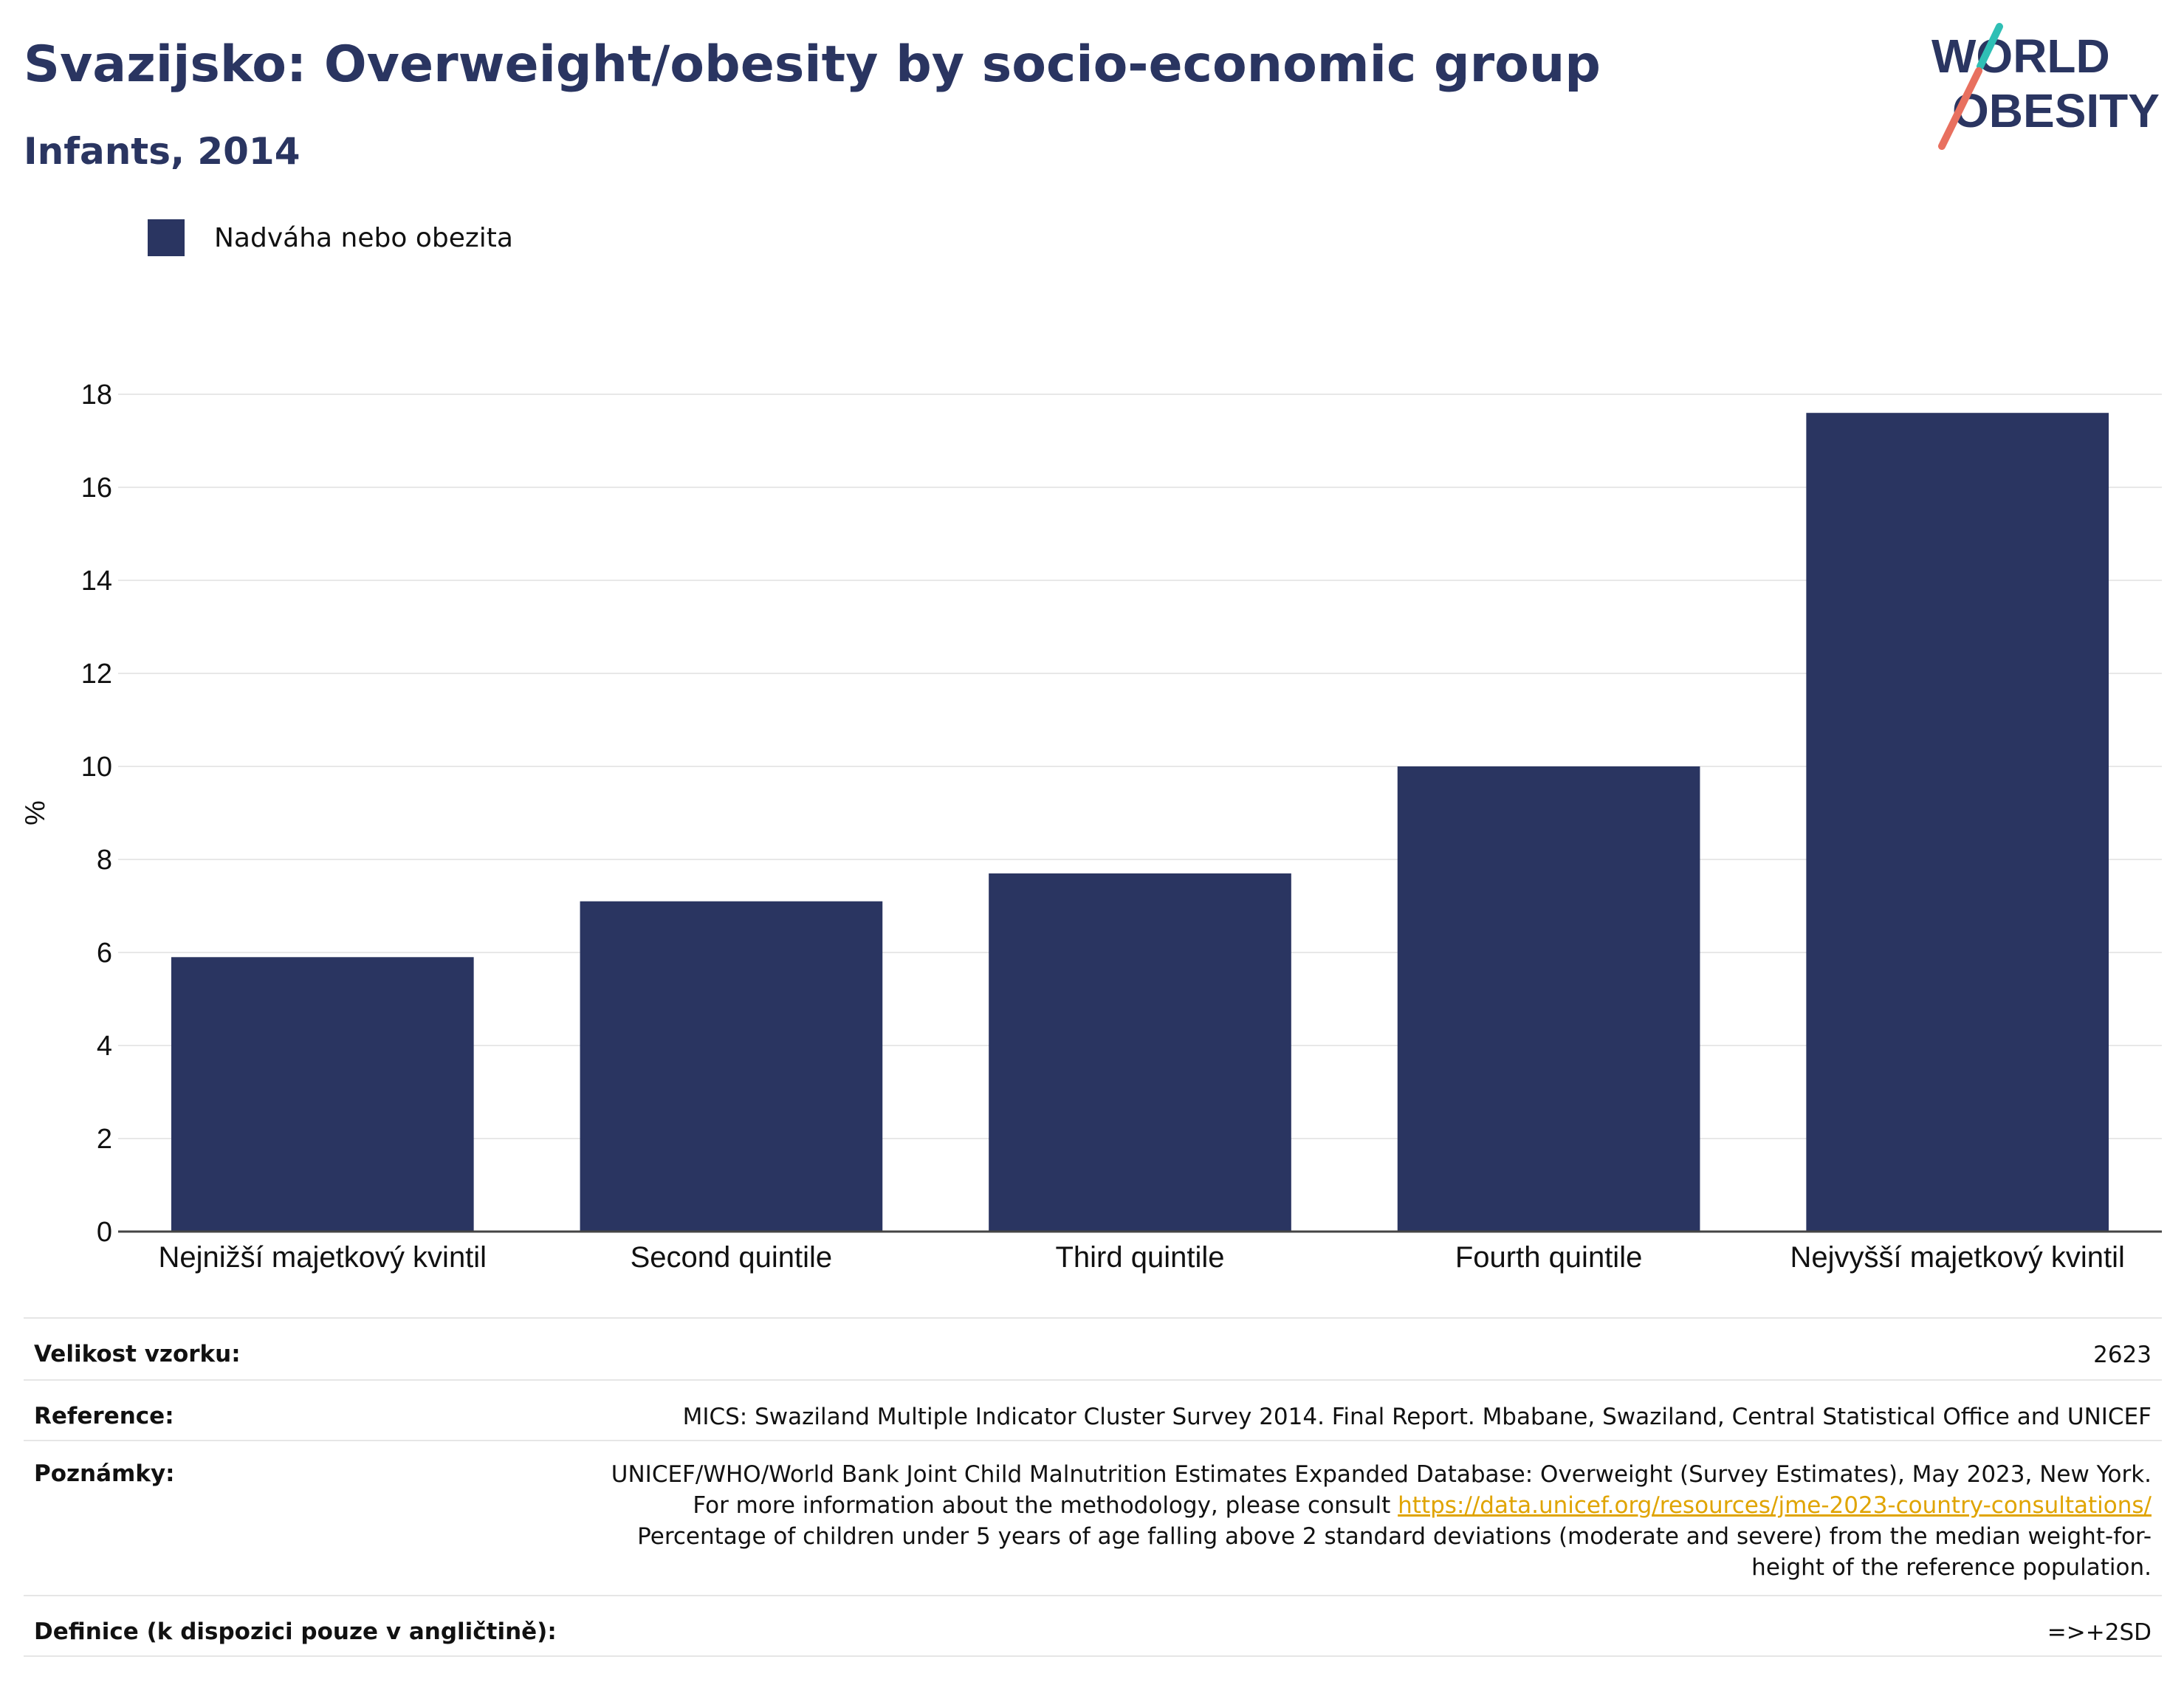  Describe the element at coordinates (1960, 108) in the screenshot. I see `logo-coral-slash` at that location.